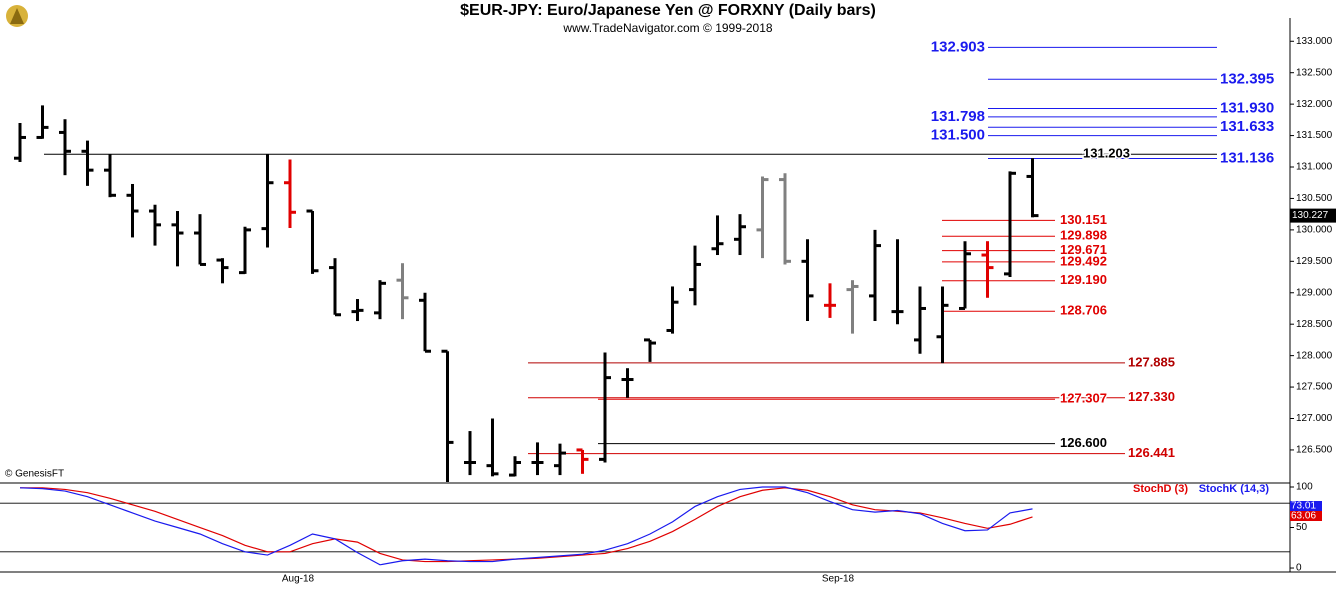  What do you see at coordinates (1310, 215) in the screenshot?
I see `last-price-label: 130.227` at bounding box center [1310, 215].